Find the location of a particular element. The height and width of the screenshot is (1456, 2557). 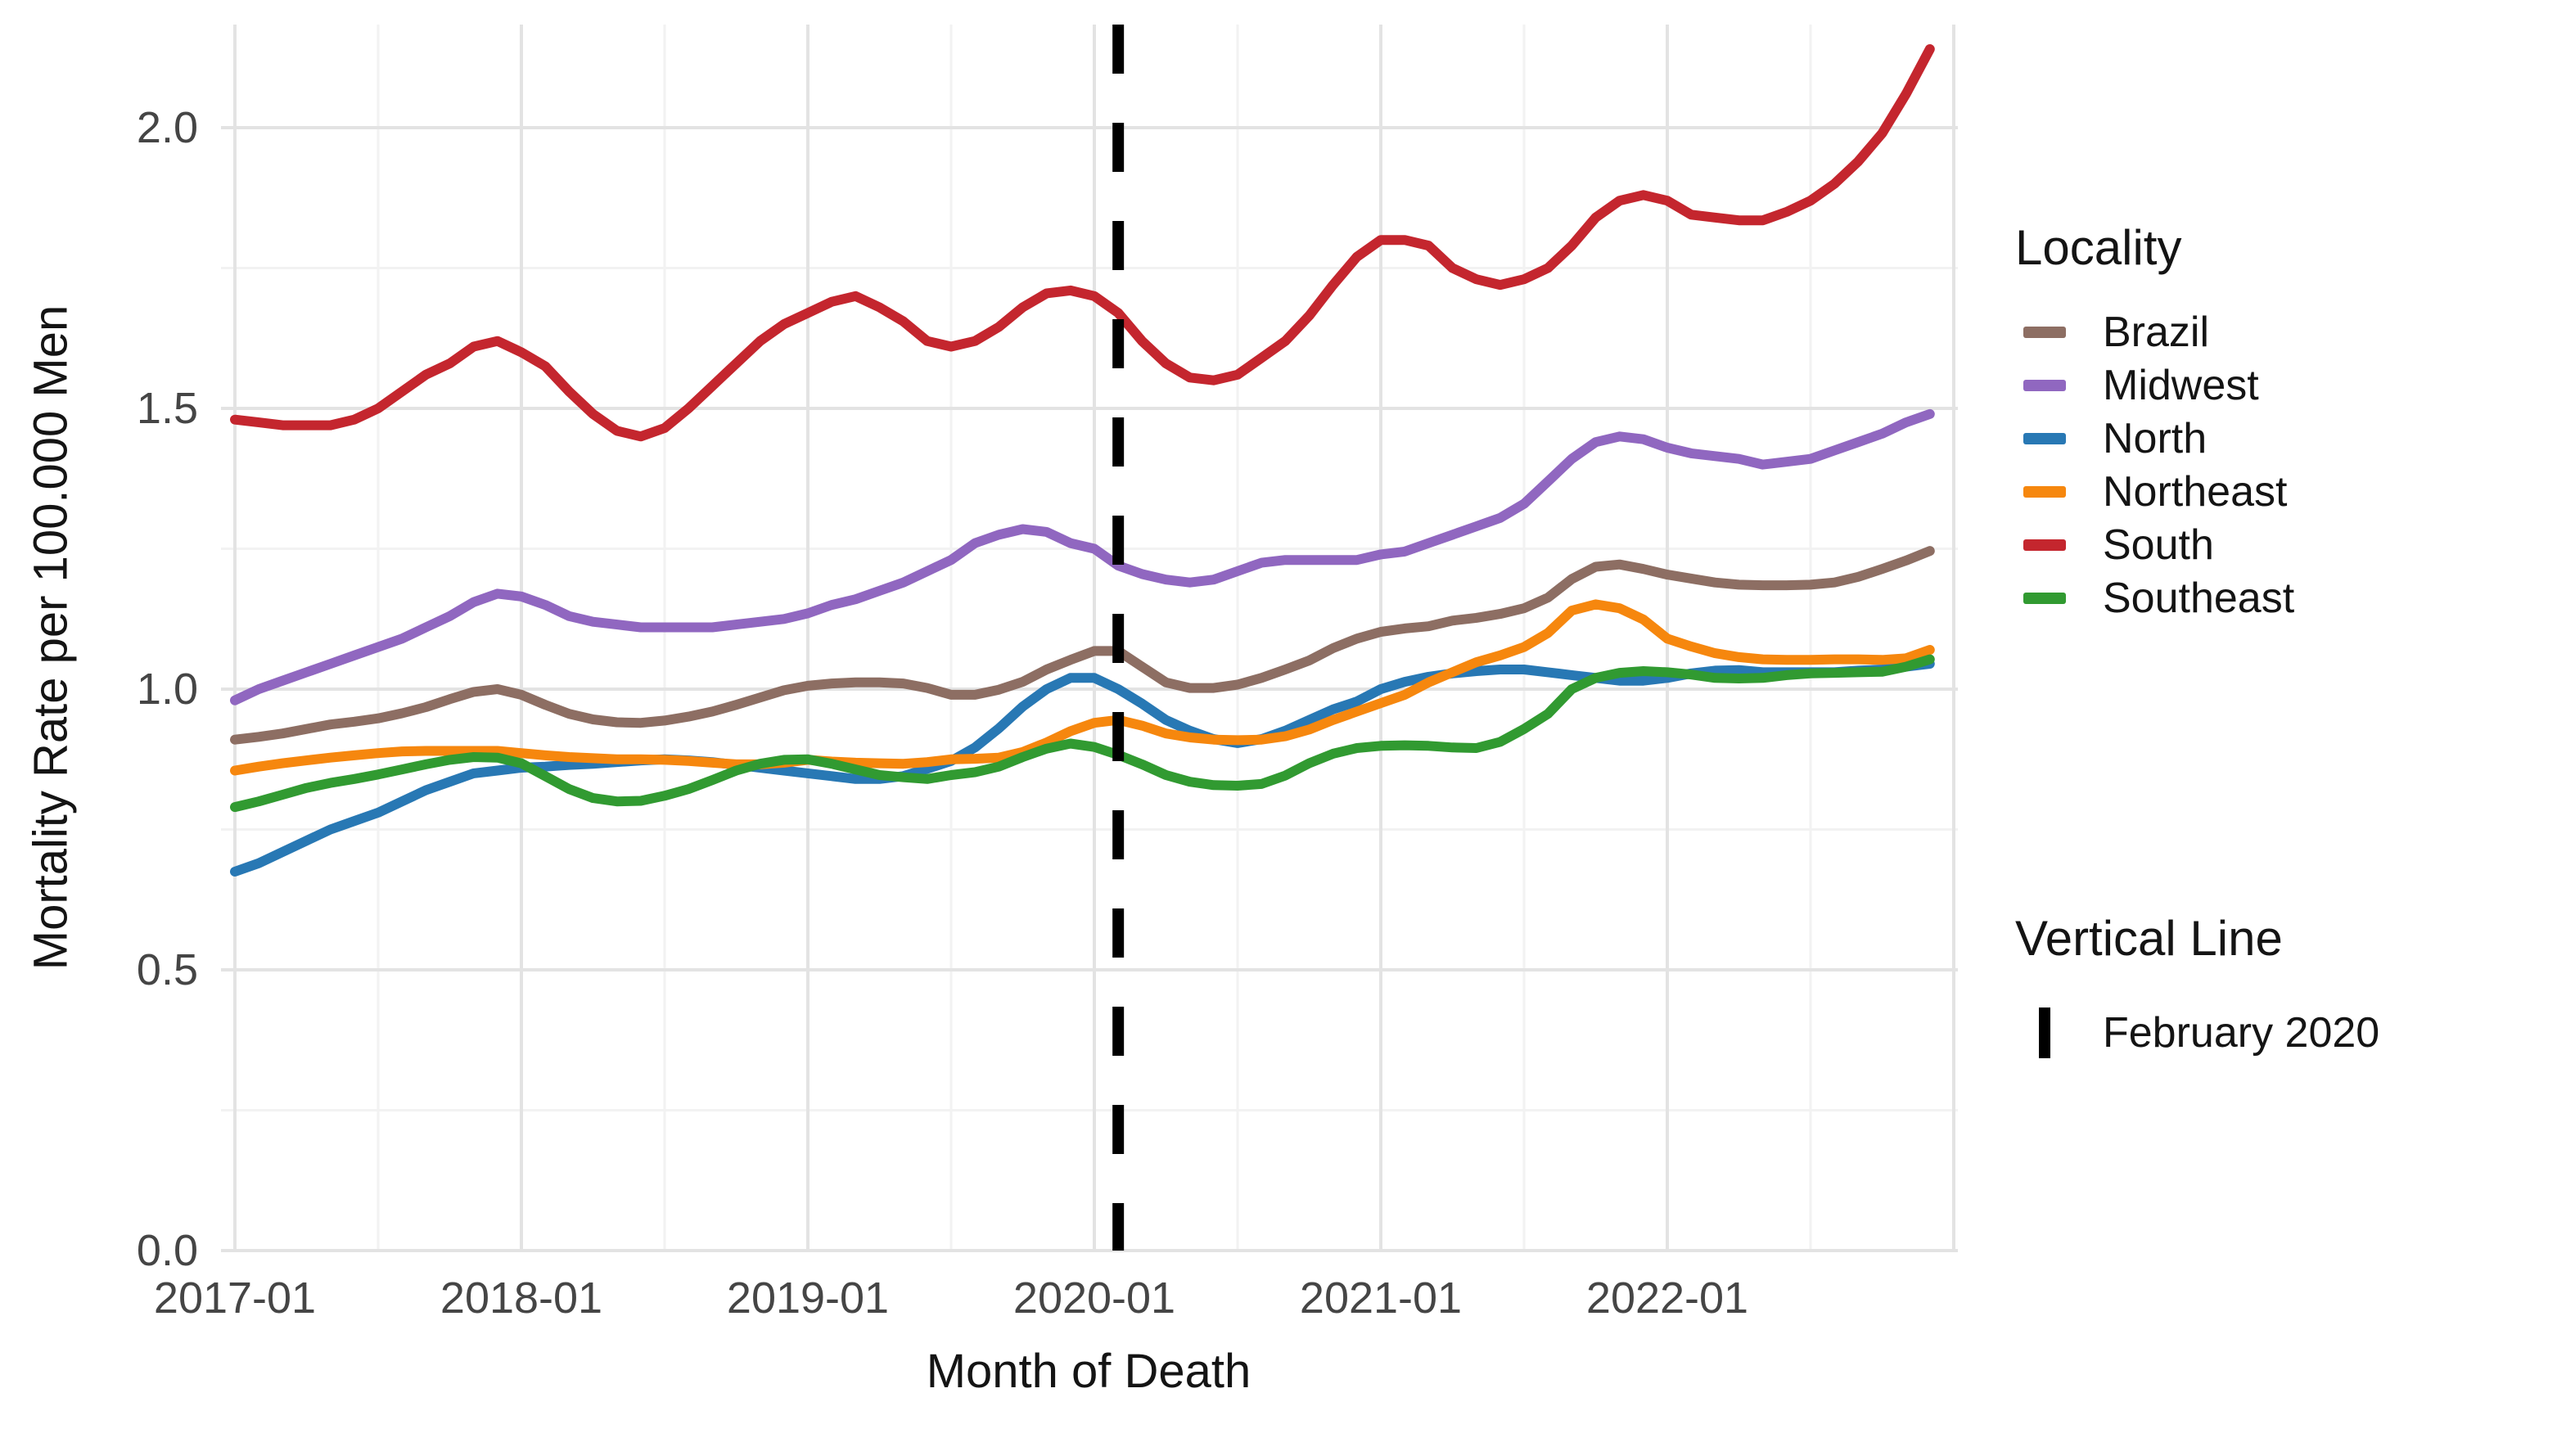

x-tick-label: 2017-01 is located at coordinates (235, 1298).